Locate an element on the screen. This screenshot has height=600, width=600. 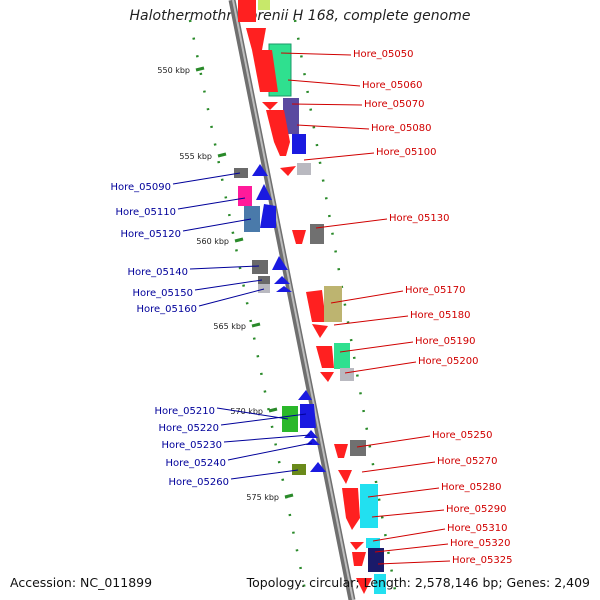
kbp-tick-label: 550 kbp is located at coordinates (173, 70).